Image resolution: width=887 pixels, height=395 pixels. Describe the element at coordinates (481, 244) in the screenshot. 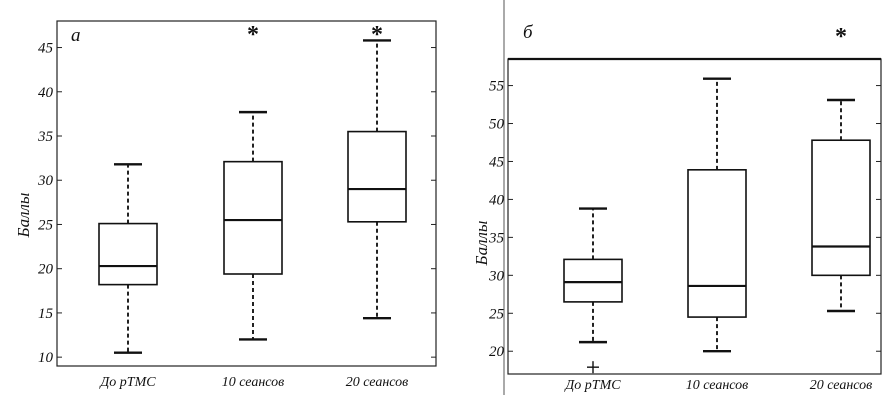

I see `panel-b-y-axis-label: Баллы` at that location.